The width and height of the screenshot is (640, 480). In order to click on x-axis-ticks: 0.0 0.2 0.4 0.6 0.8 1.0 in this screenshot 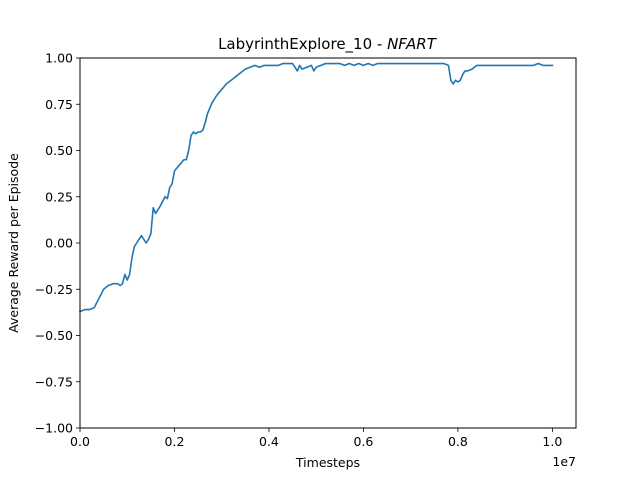, I will do `click(316, 438)`.